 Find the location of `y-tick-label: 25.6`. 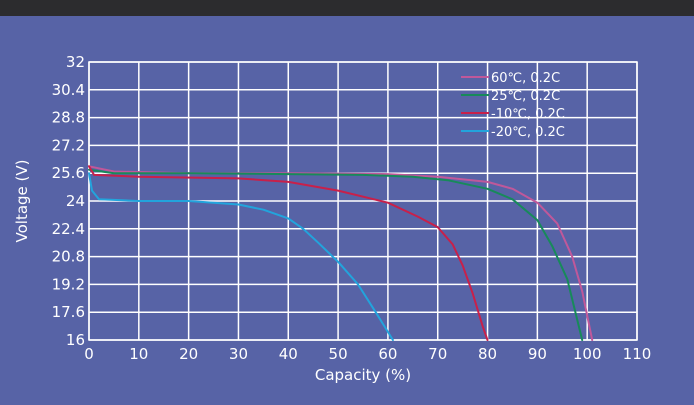

y-tick-label: 25.6 is located at coordinates (68, 173).